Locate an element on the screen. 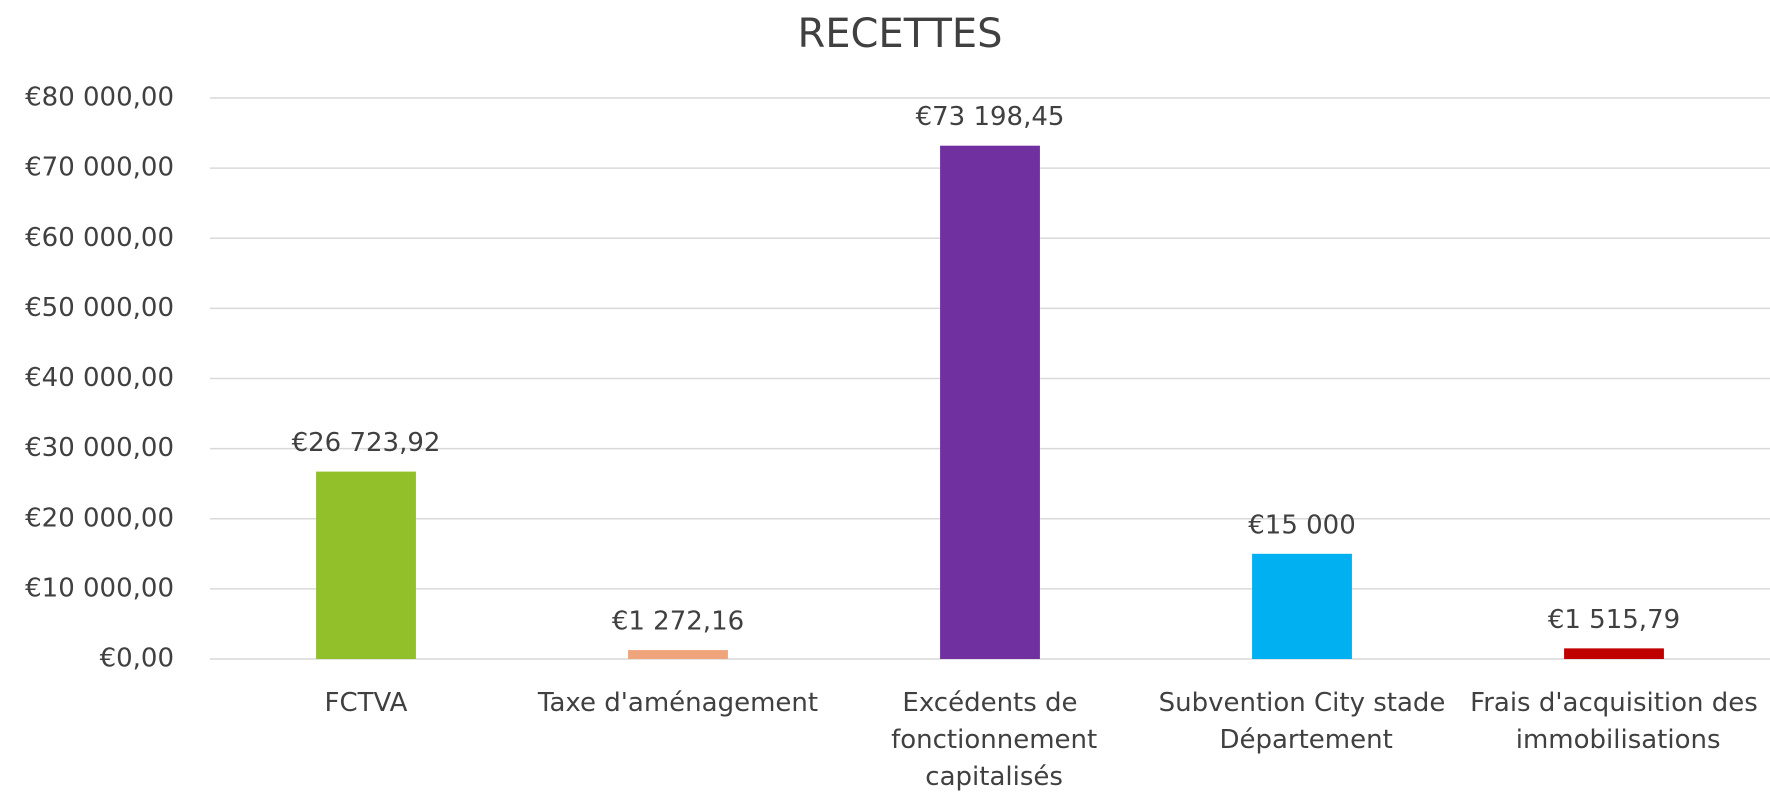  y-tick-label: €80 000,00 is located at coordinates (99, 98).